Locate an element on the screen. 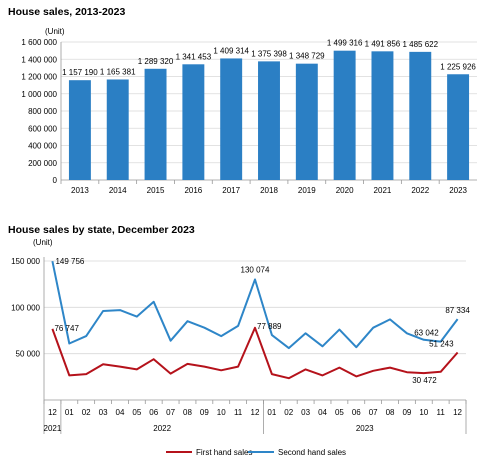  bar-2013 is located at coordinates (79, 130).